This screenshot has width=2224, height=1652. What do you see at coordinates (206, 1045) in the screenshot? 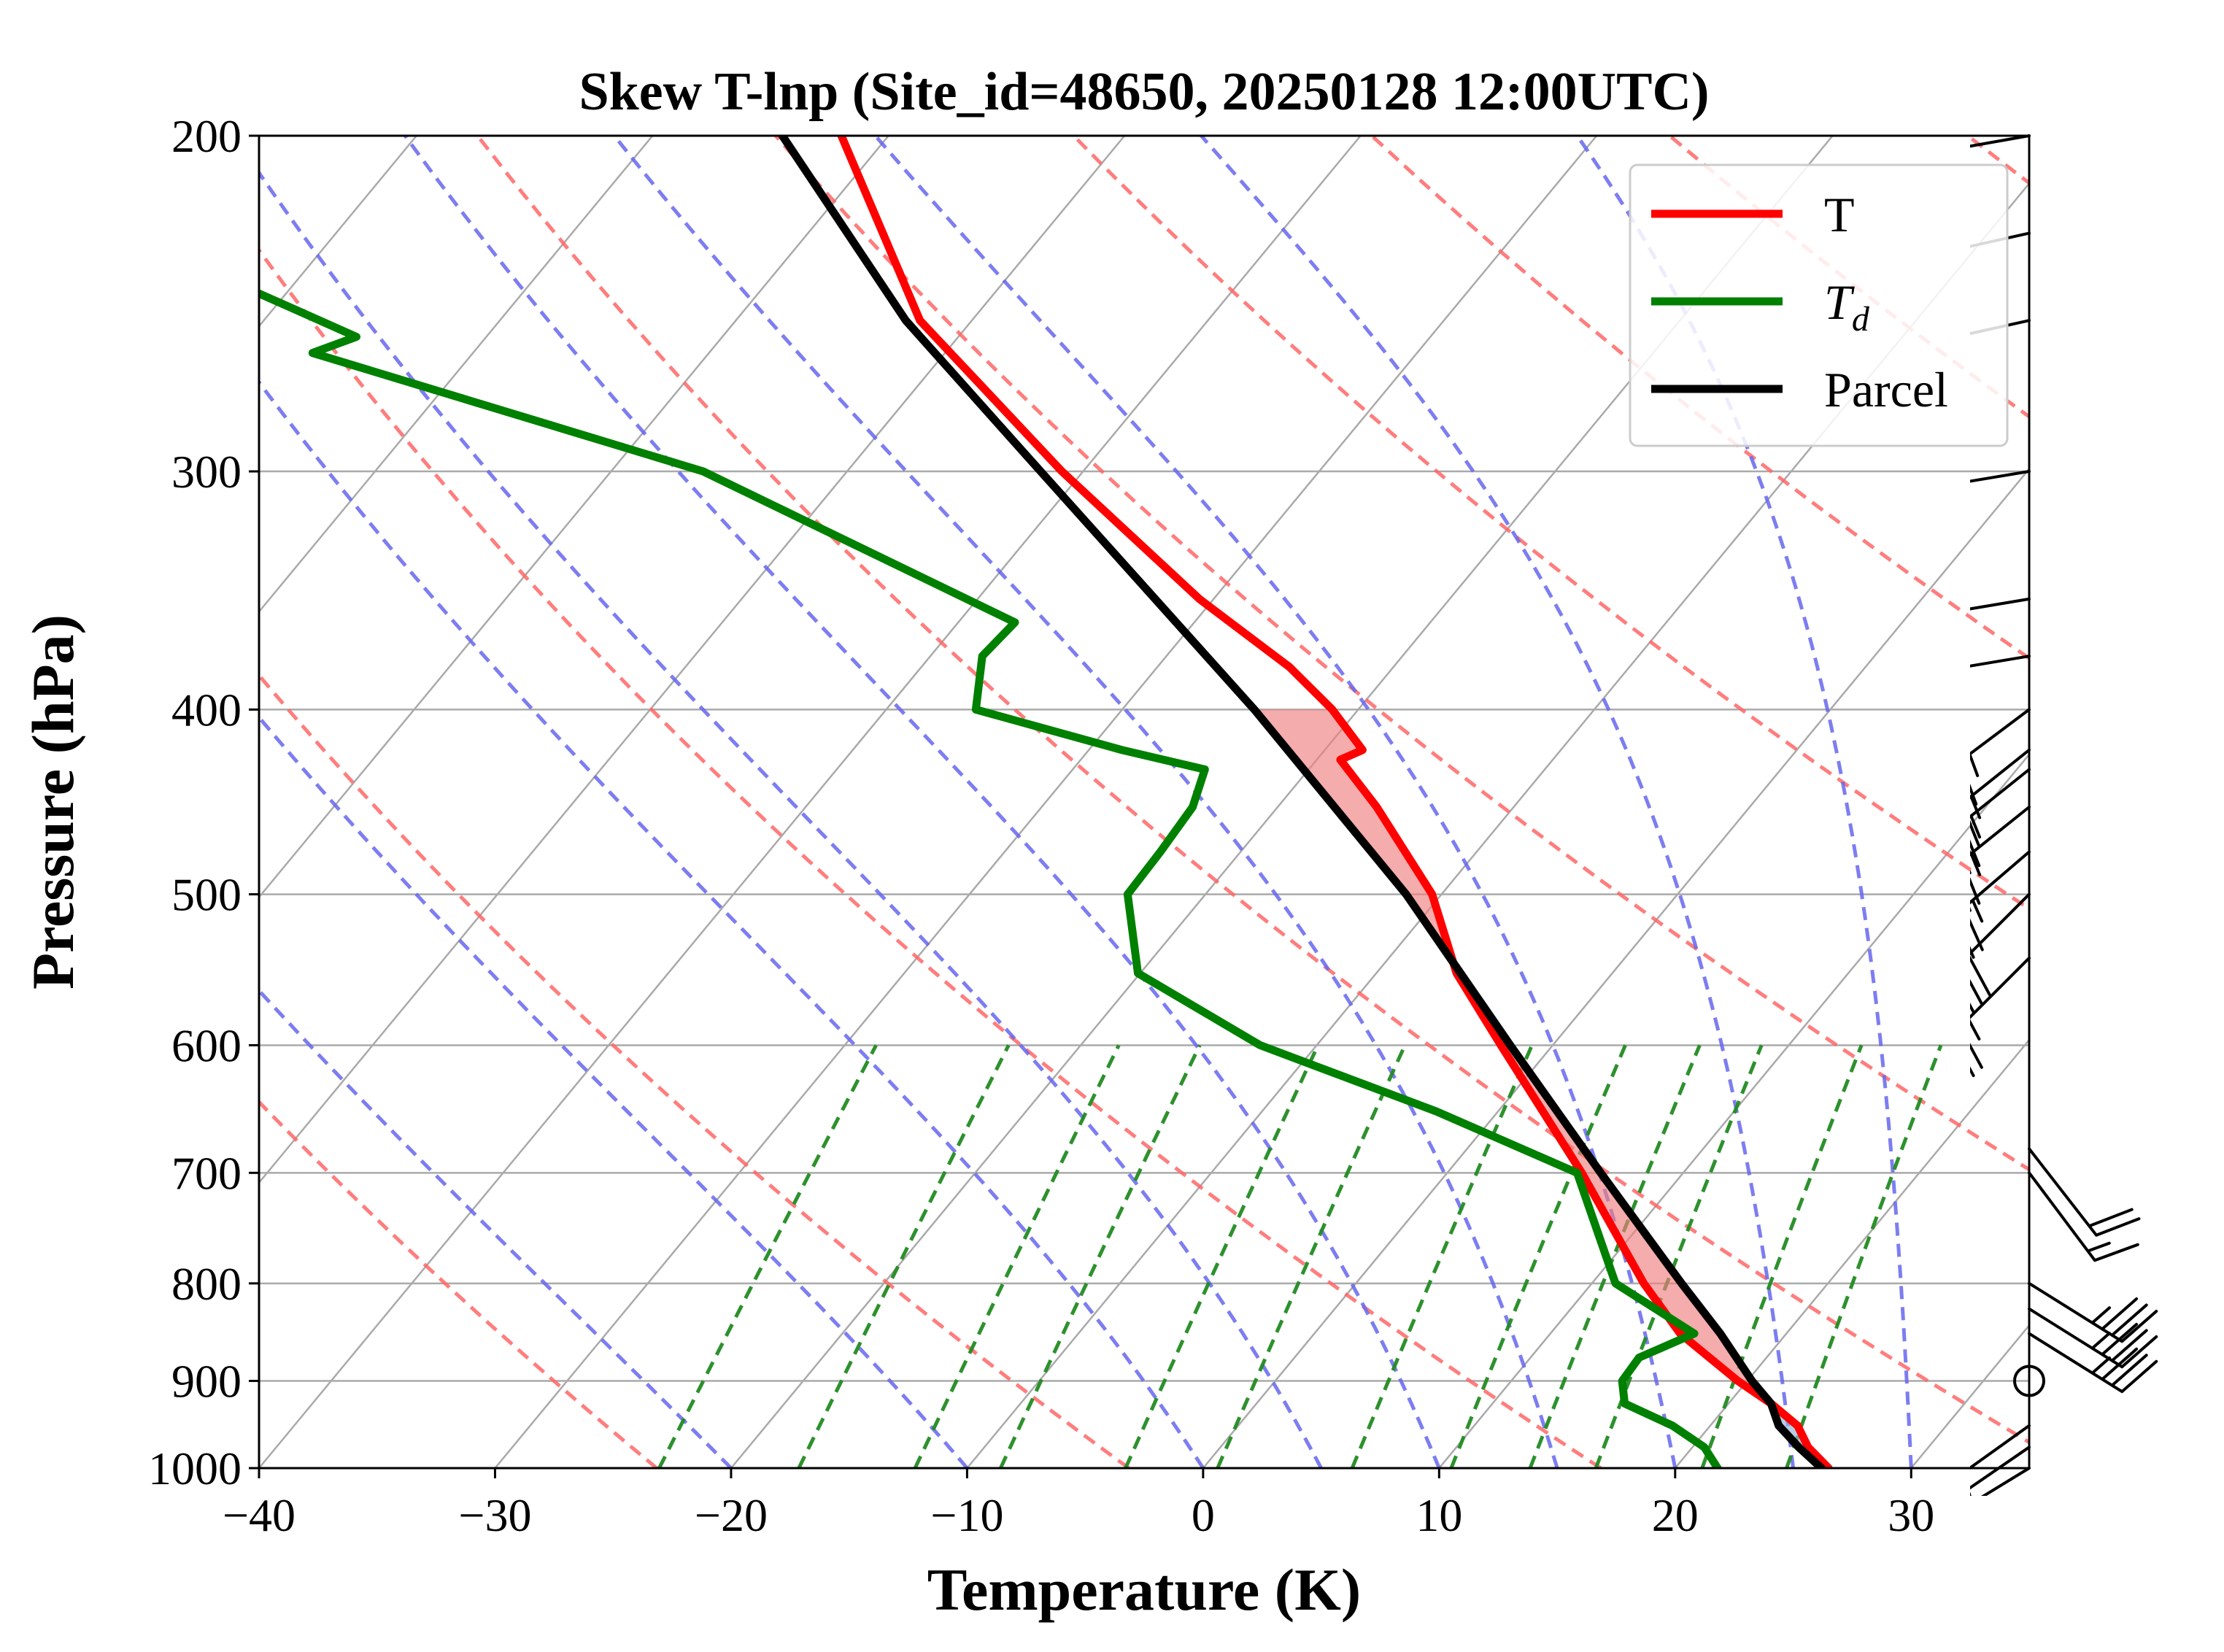
I see `y-tick-label: 600` at bounding box center [206, 1045].